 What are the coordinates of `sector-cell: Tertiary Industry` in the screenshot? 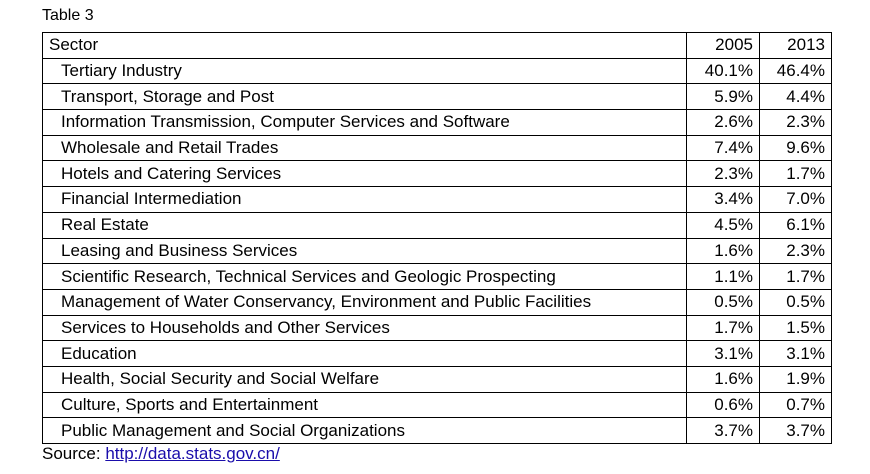 It's located at (364, 71).